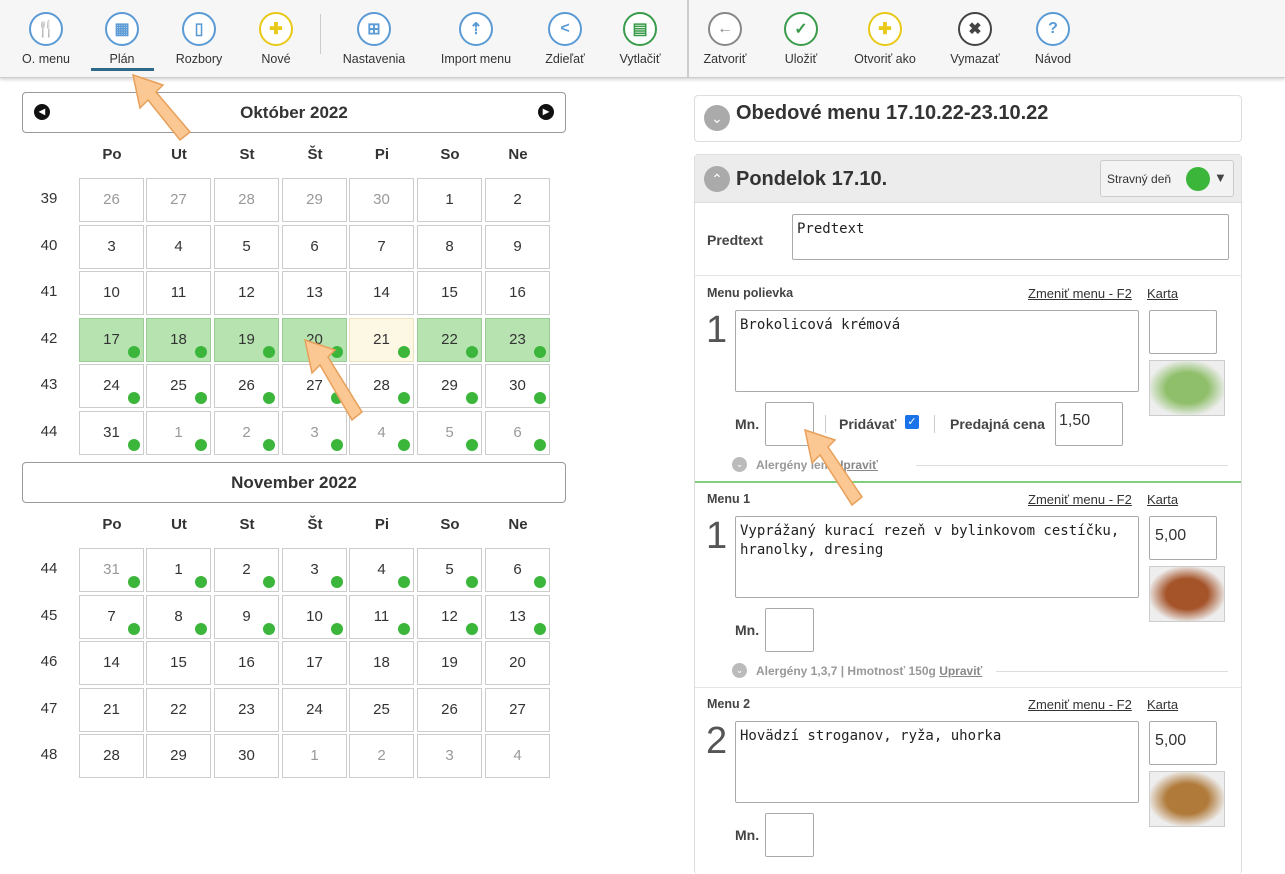 Image resolution: width=1285 pixels, height=874 pixels. Describe the element at coordinates (717, 179) in the screenshot. I see `chevron-up-icon: ⌃` at that location.